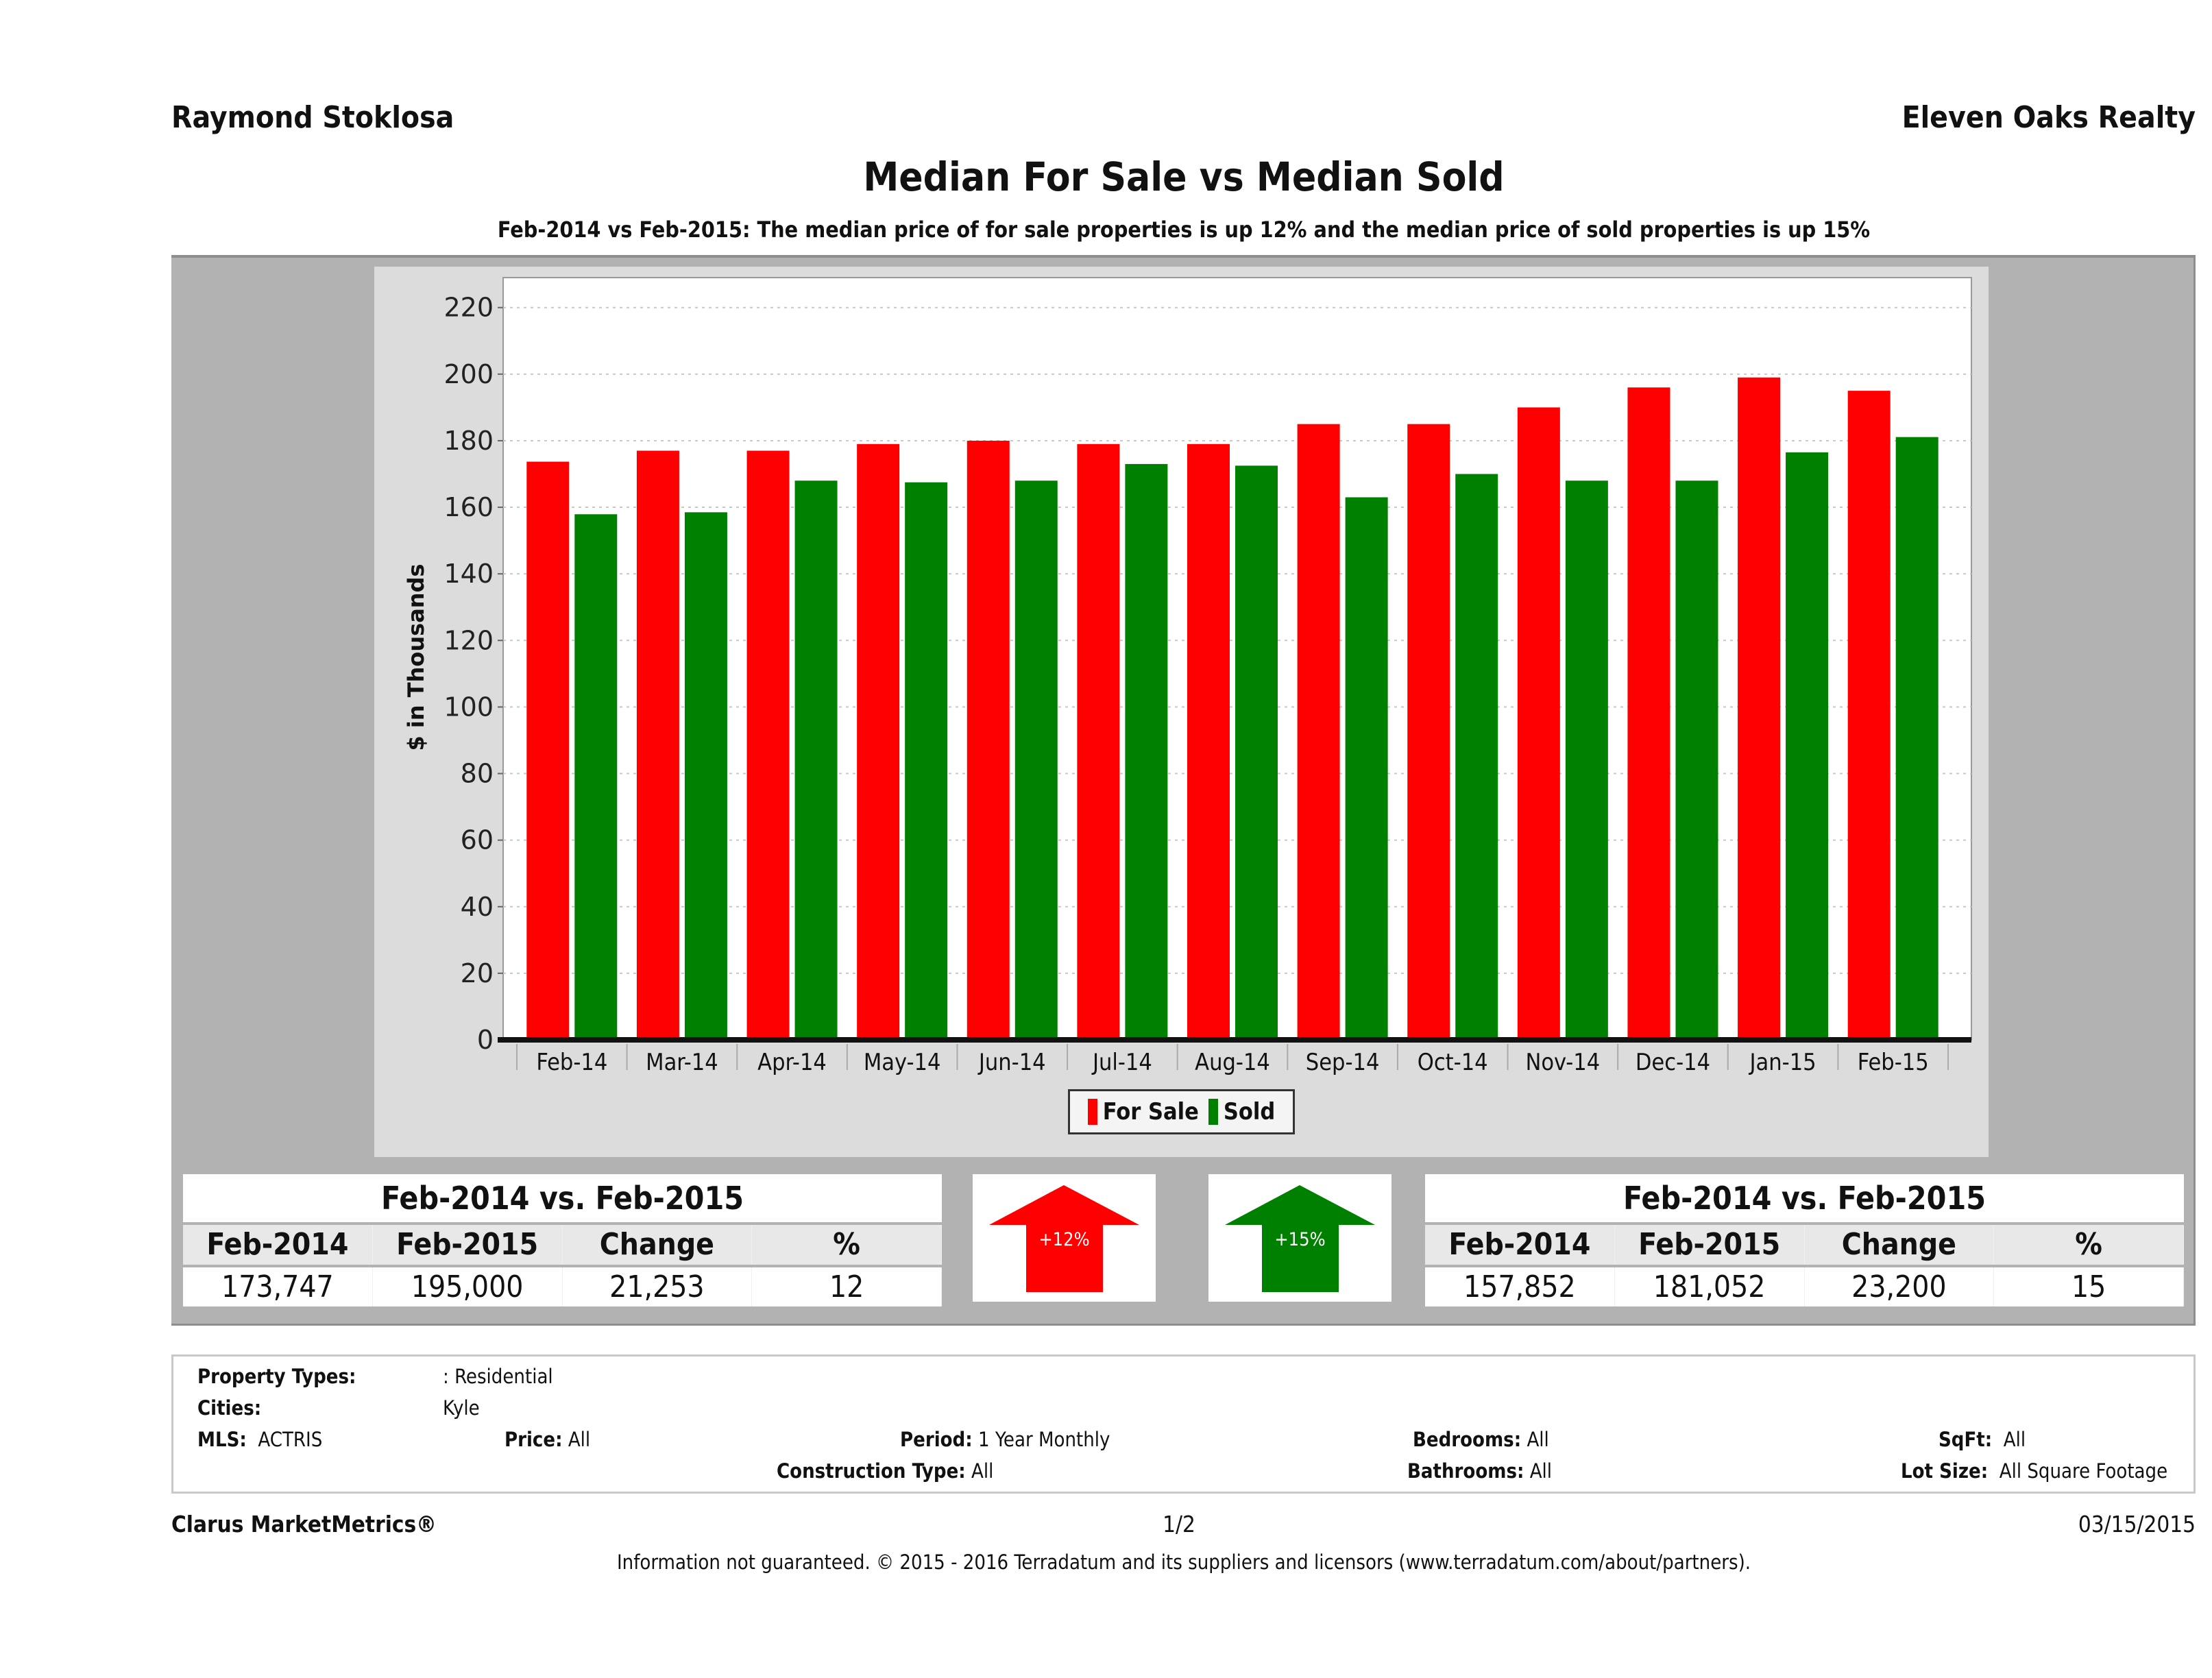 This screenshot has width=2212, height=1678. What do you see at coordinates (1562, 1062) in the screenshot?
I see `x-tick-label: Nov-14` at bounding box center [1562, 1062].